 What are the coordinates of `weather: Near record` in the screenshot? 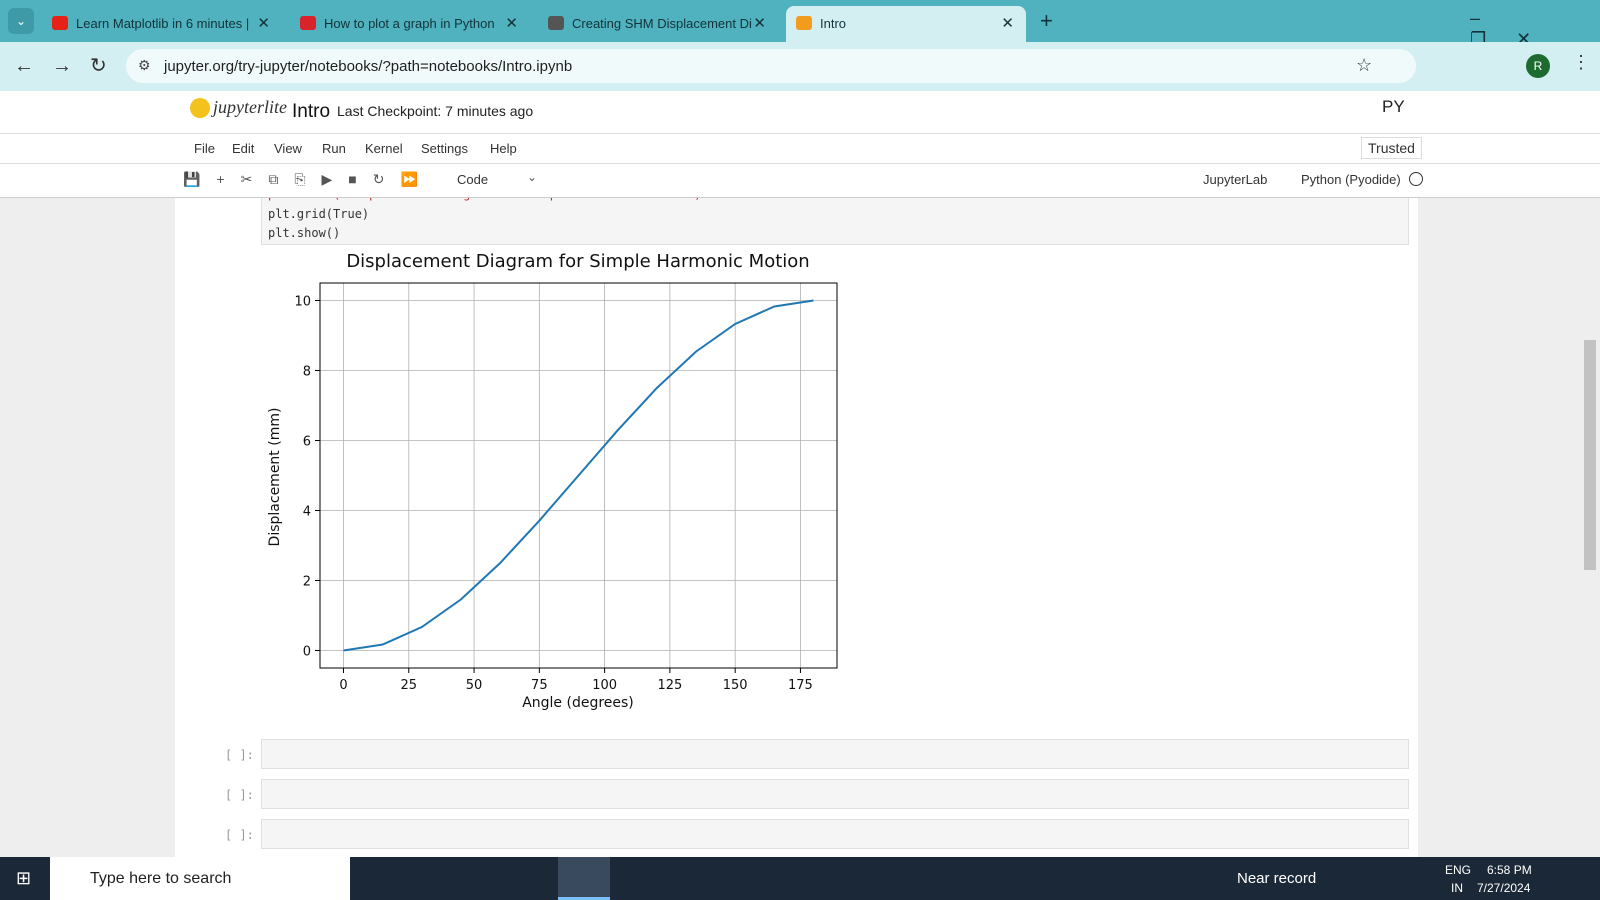 It's located at (1277, 878).